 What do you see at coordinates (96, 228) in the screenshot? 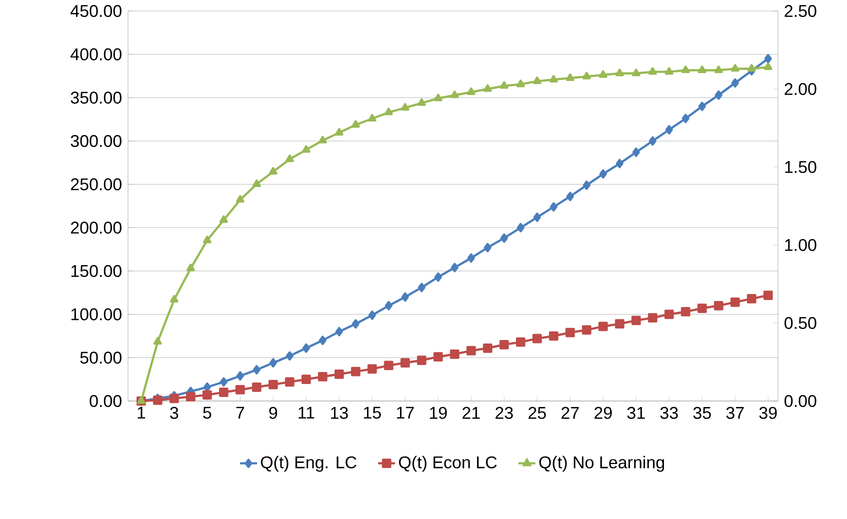
I see `y-tick-label: 200.00` at bounding box center [96, 228].